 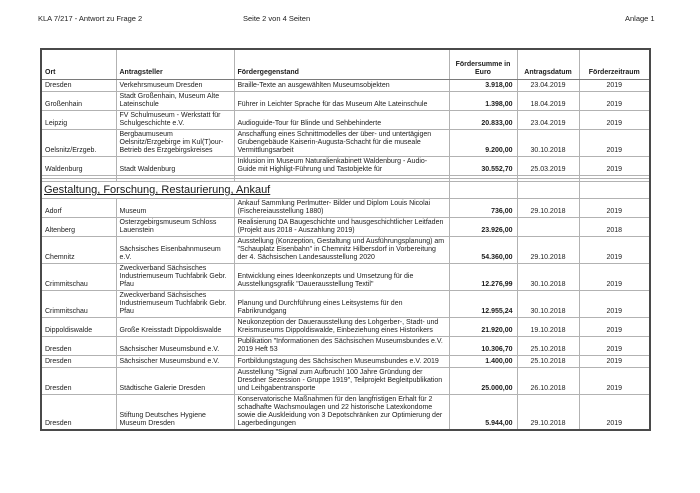 I want to click on column-header-antragsdatum: Antragsdatum, so click(x=548, y=64).